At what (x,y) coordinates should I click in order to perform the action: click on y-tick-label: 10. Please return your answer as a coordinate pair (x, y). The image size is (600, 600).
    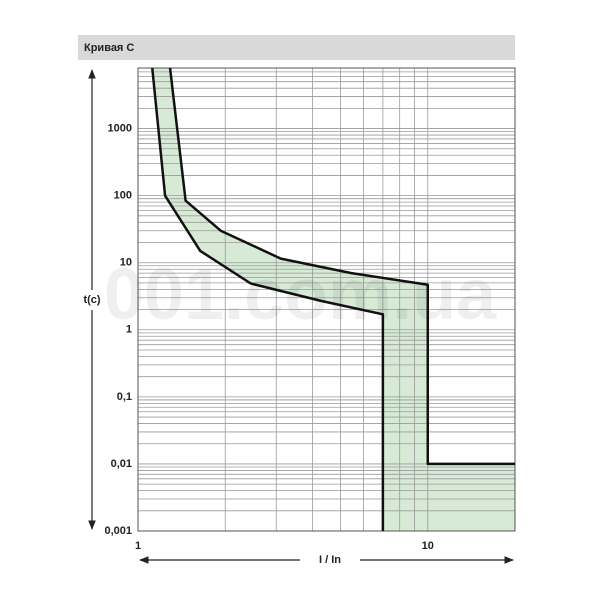
    Looking at the image, I should click on (126, 263).